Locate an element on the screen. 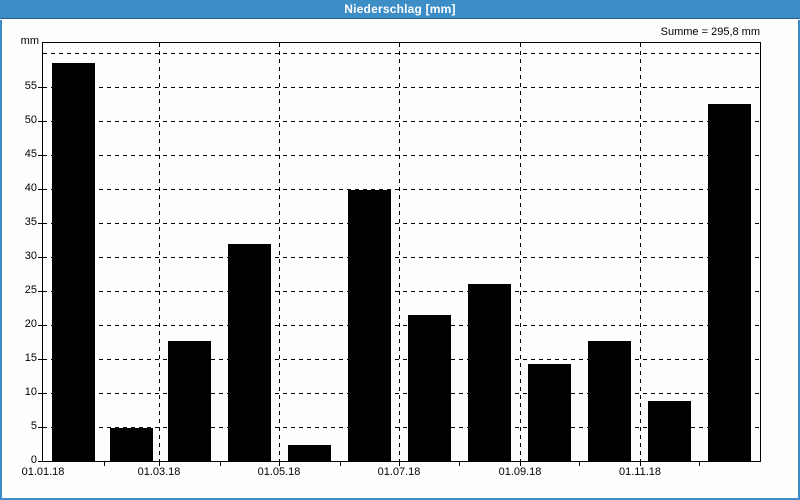 This screenshot has width=800, height=500. window-titlebar: Niederschlag [mm] is located at coordinates (400, 9).